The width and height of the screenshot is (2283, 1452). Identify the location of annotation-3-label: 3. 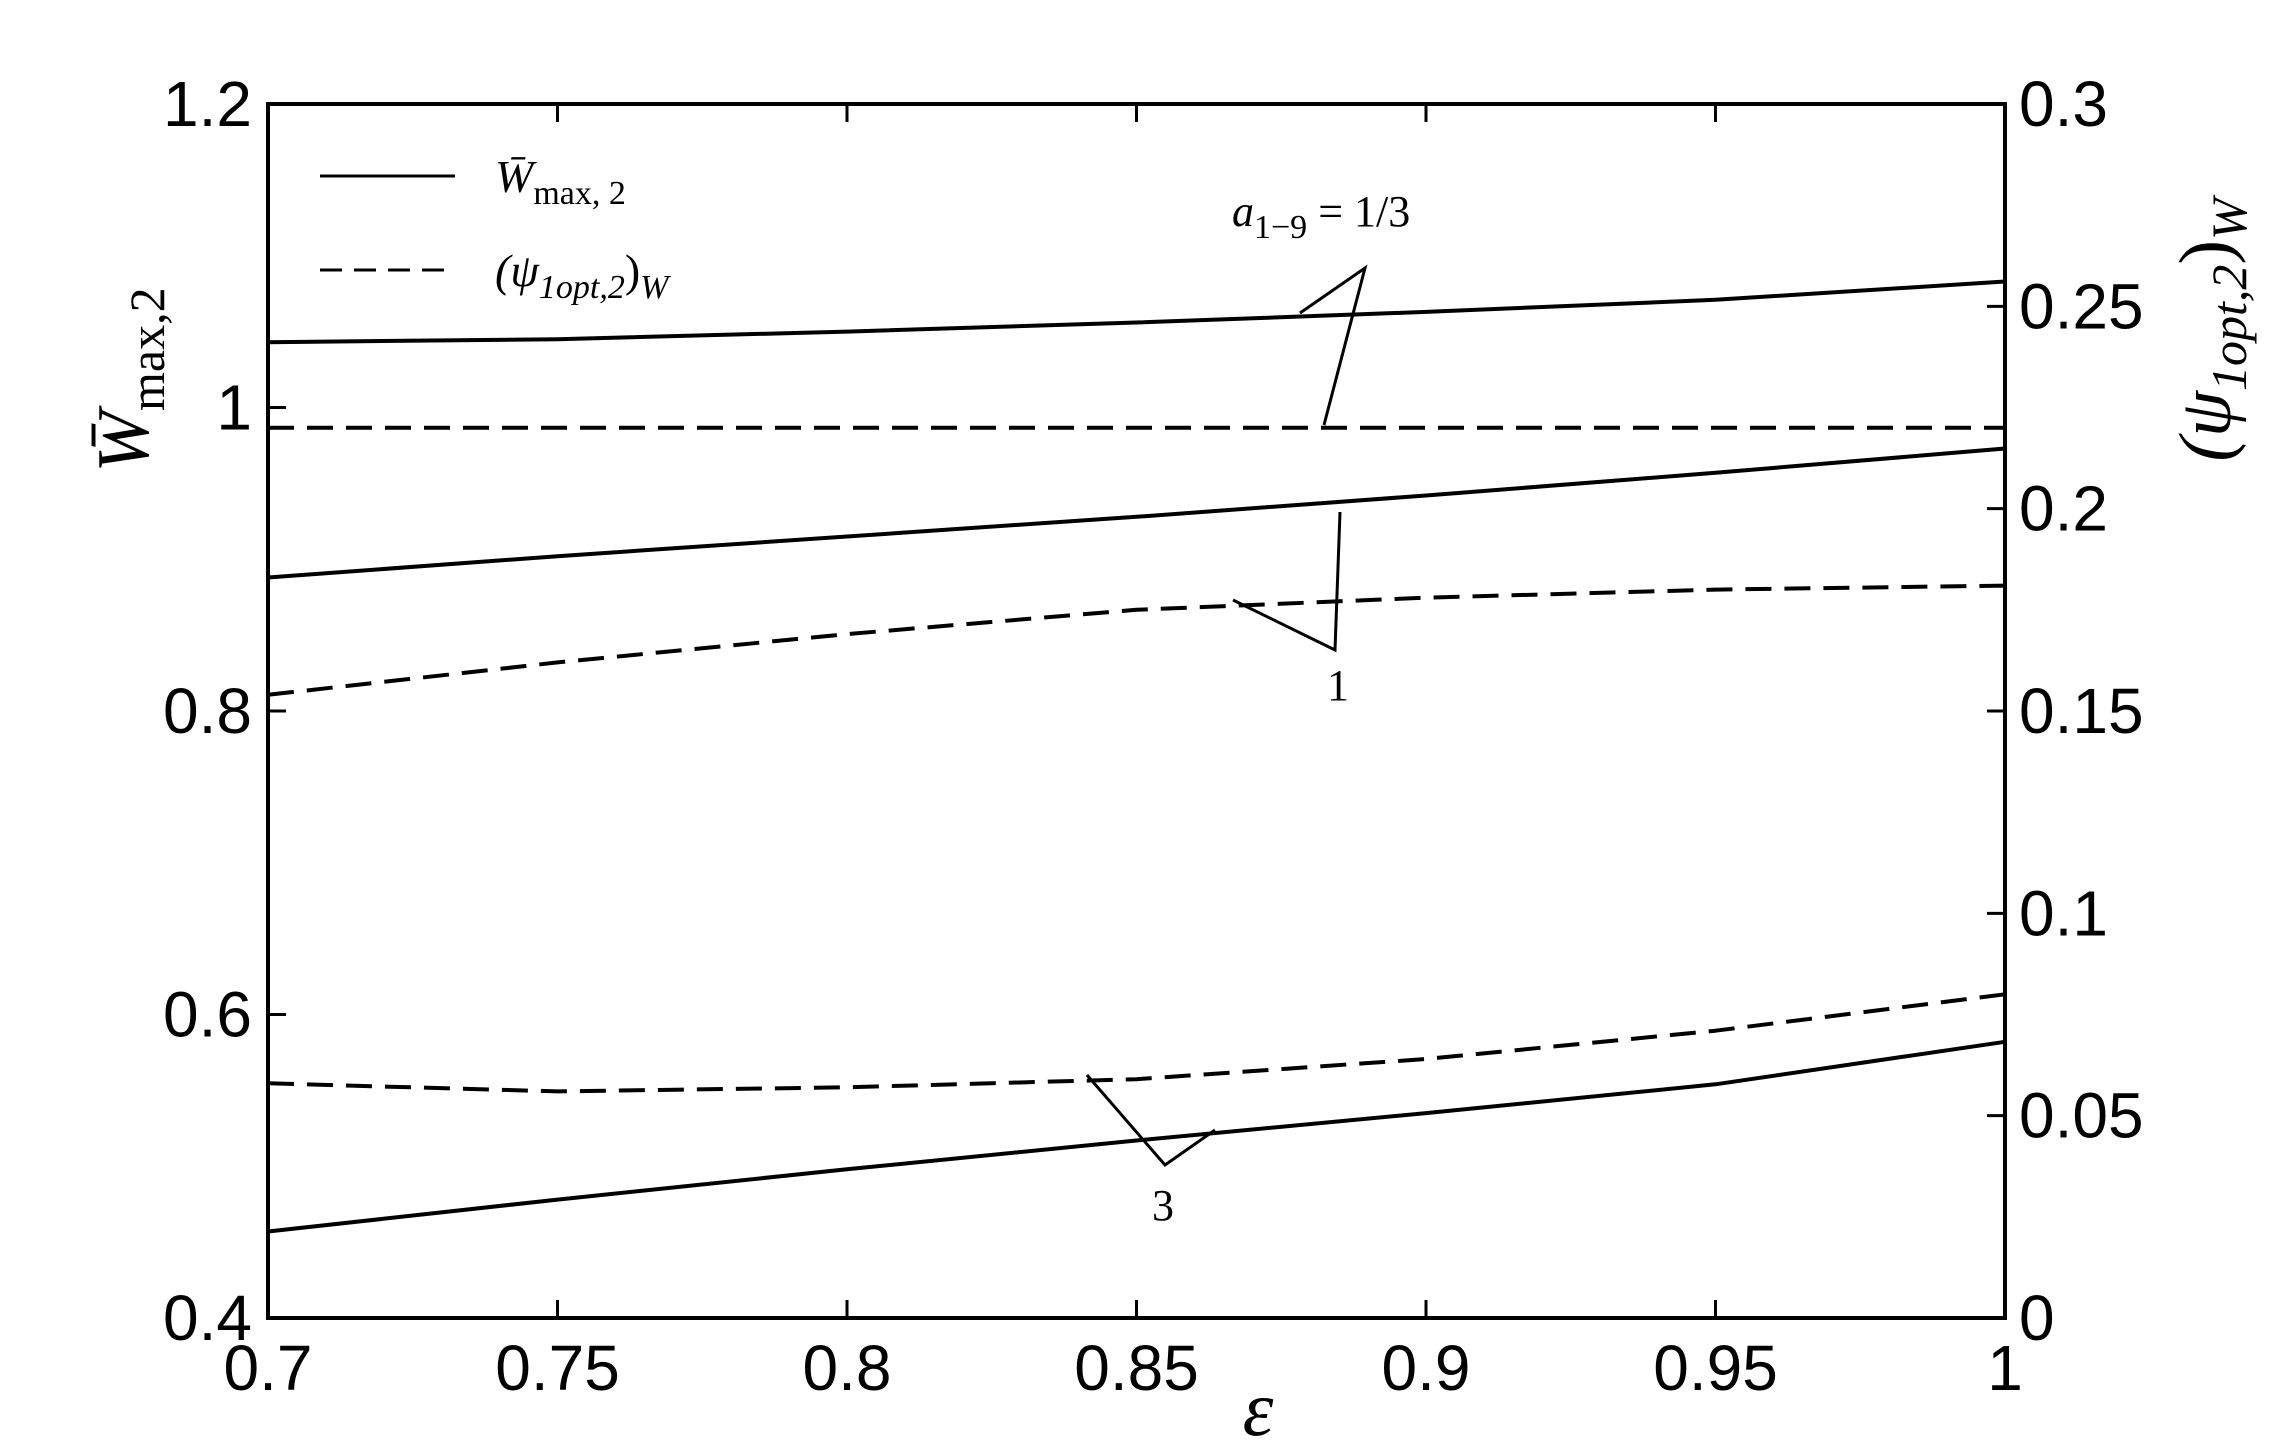
(1163, 1205).